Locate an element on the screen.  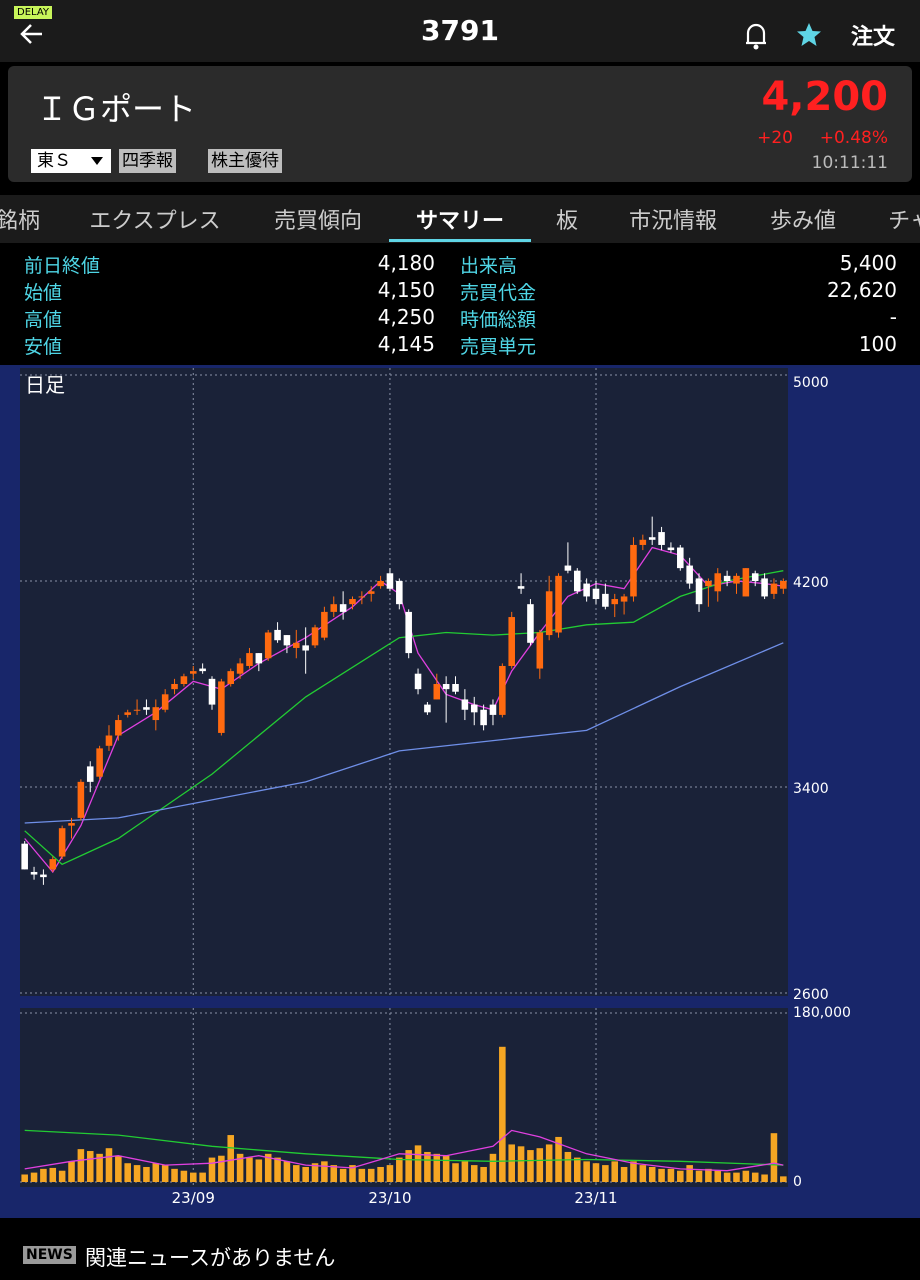
market-select: 東Ｓ is located at coordinates (71, 161).